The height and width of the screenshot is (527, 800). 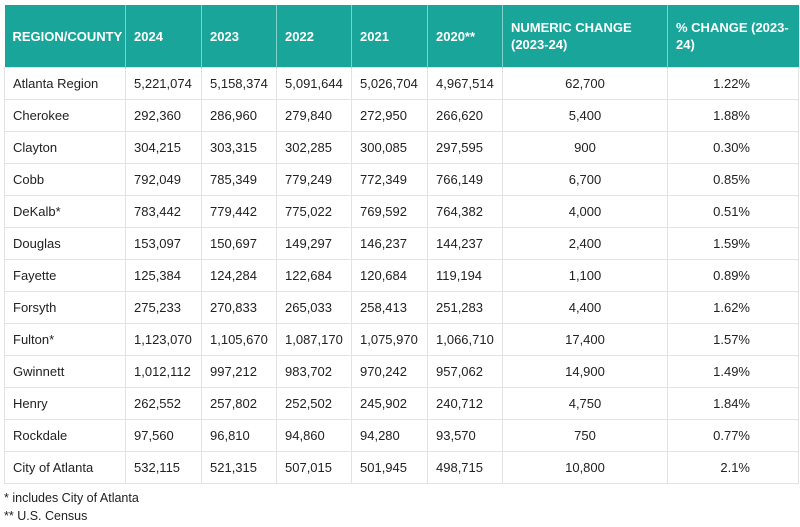 What do you see at coordinates (314, 371) in the screenshot?
I see `cell-2022: 983,702` at bounding box center [314, 371].